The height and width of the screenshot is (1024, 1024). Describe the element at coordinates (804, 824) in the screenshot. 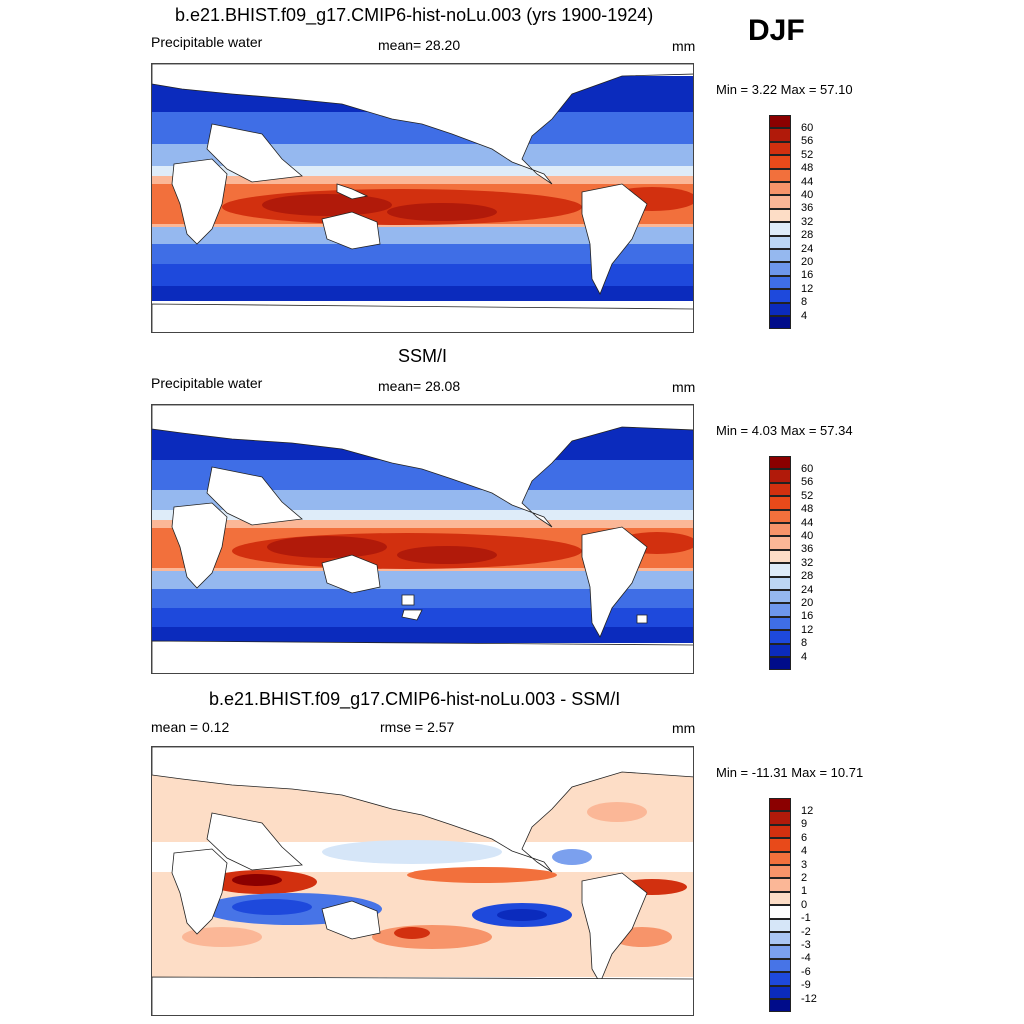

I see `panel3-colorbar-label: 9` at that location.